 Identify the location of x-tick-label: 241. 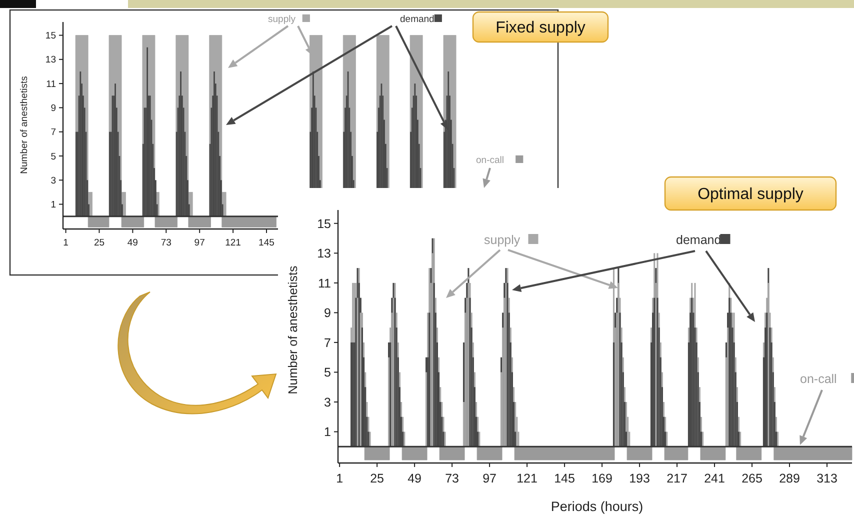
(714, 479).